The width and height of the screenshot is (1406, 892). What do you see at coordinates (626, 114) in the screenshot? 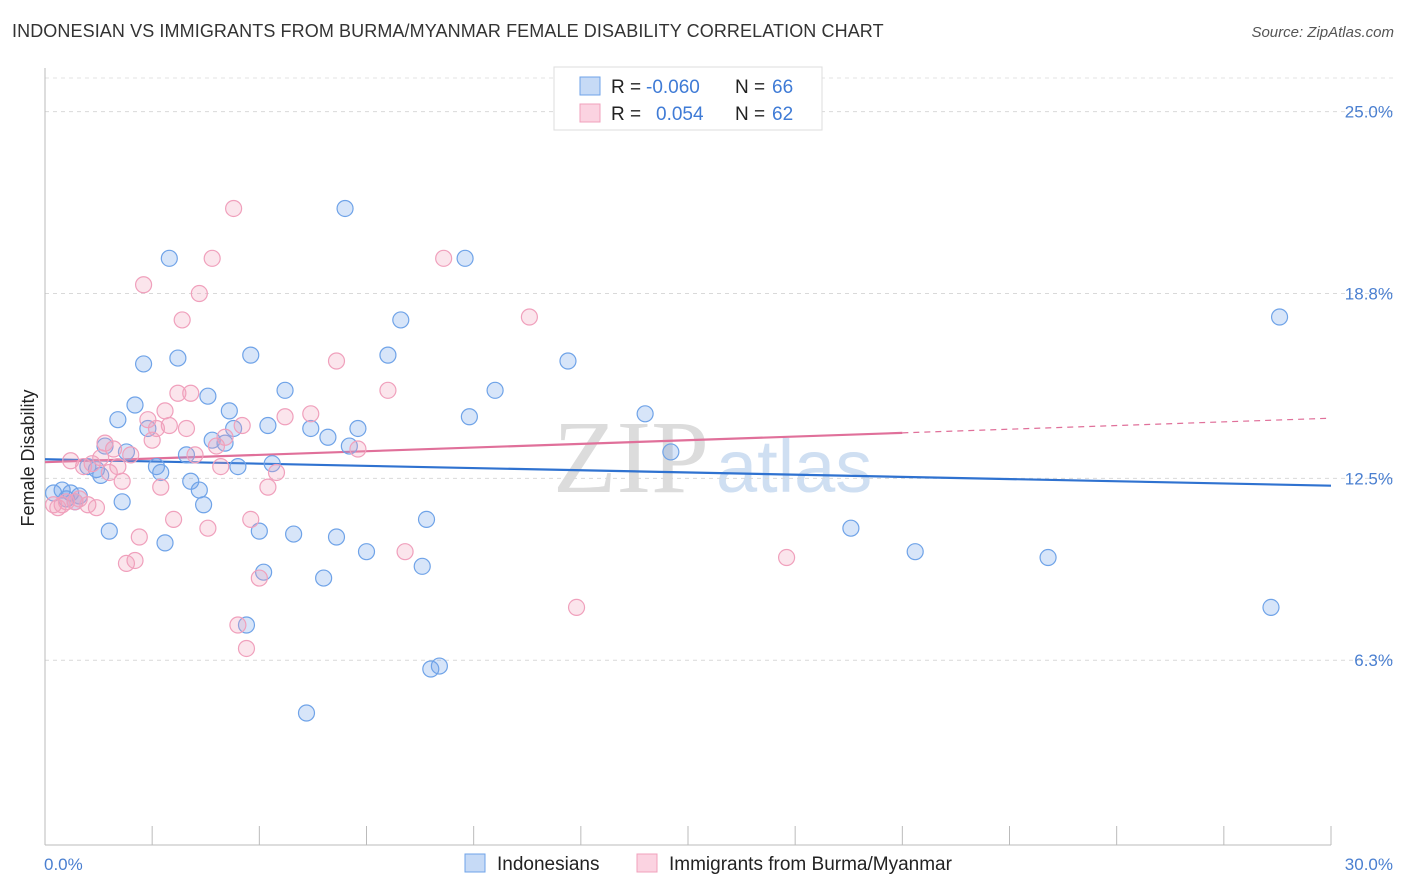
I see `legend-r-label-2: R =` at bounding box center [626, 114].